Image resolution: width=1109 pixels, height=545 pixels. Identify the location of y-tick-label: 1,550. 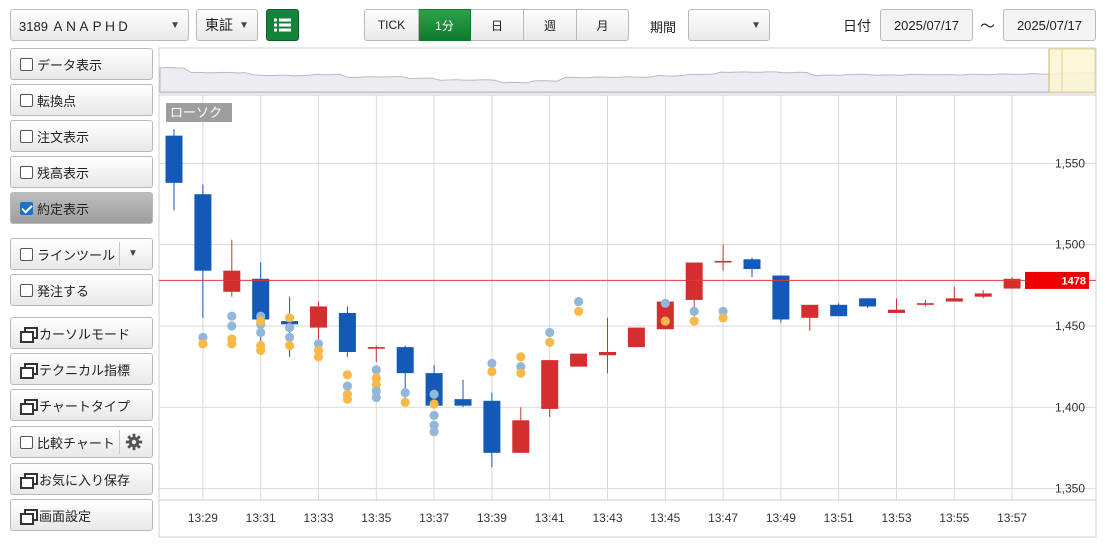
(1070, 163).